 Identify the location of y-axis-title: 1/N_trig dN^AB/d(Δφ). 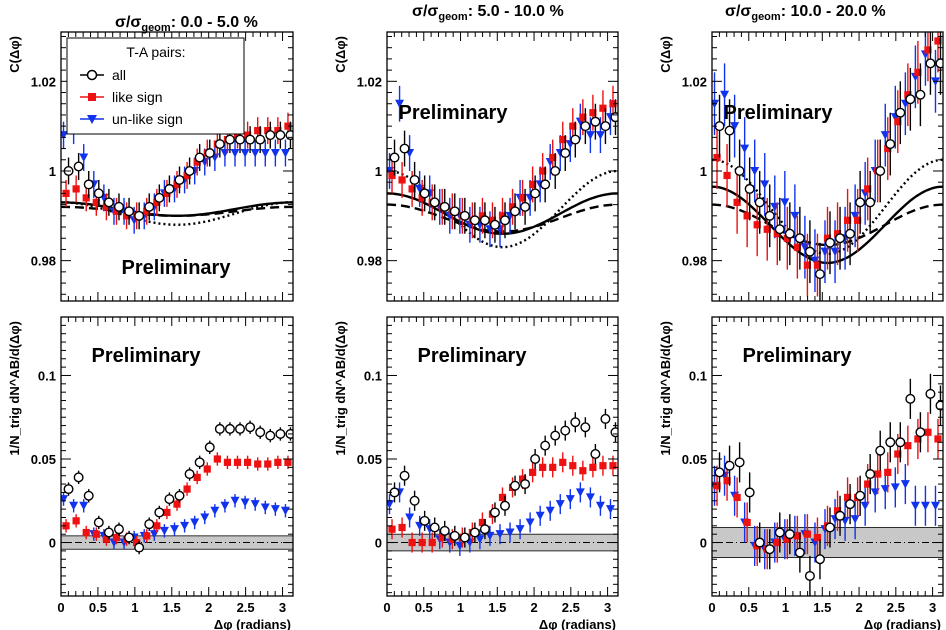
(340, 388).